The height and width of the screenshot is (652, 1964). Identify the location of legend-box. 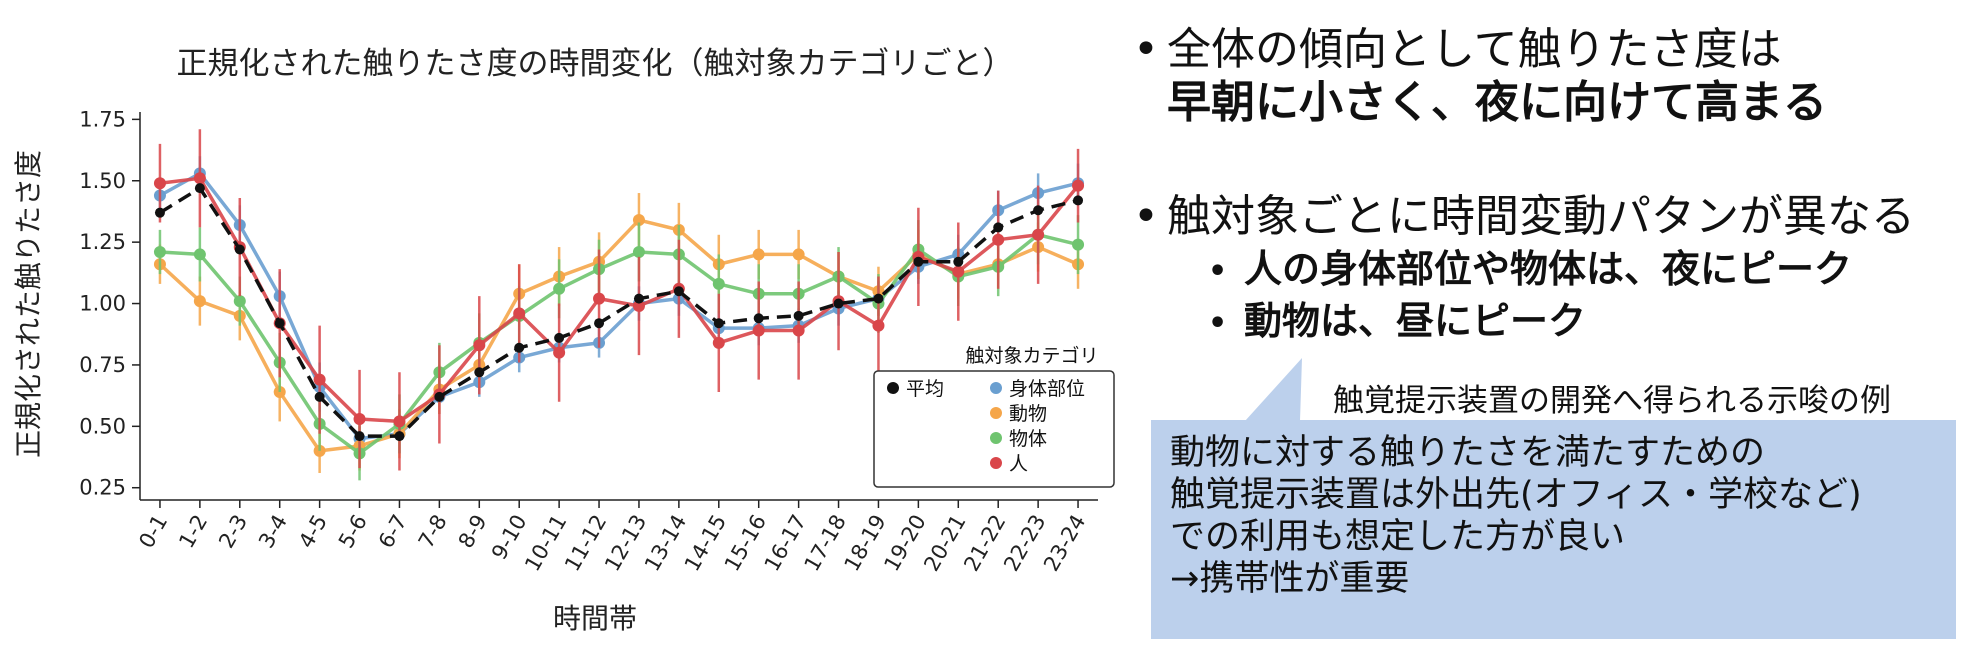
(994, 429).